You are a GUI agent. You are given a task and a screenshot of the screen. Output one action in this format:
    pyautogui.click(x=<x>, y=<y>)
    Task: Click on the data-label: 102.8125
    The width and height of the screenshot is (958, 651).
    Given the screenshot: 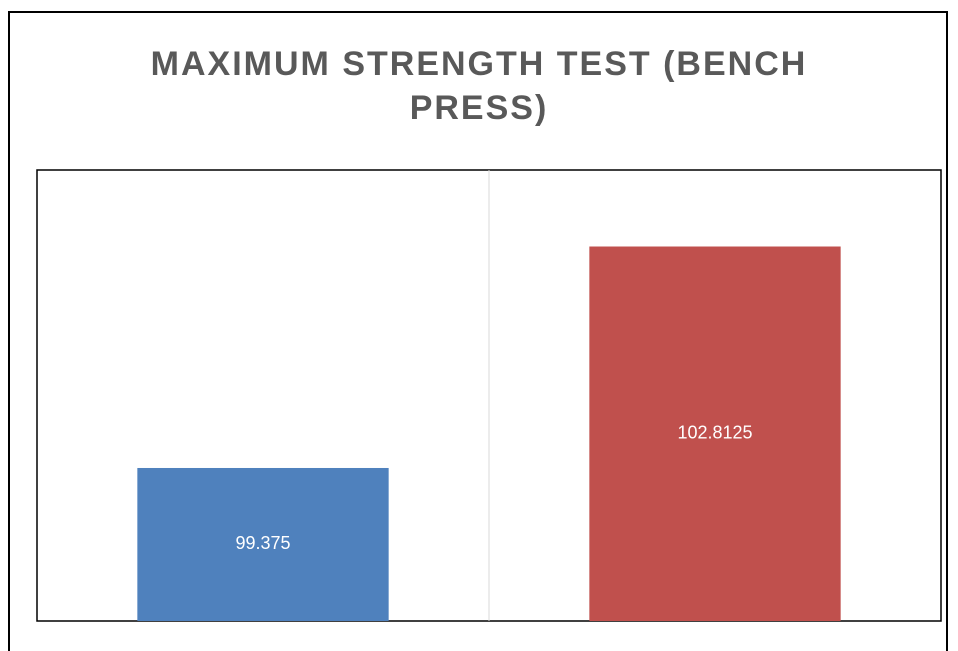 What is the action you would take?
    pyautogui.click(x=714, y=433)
    